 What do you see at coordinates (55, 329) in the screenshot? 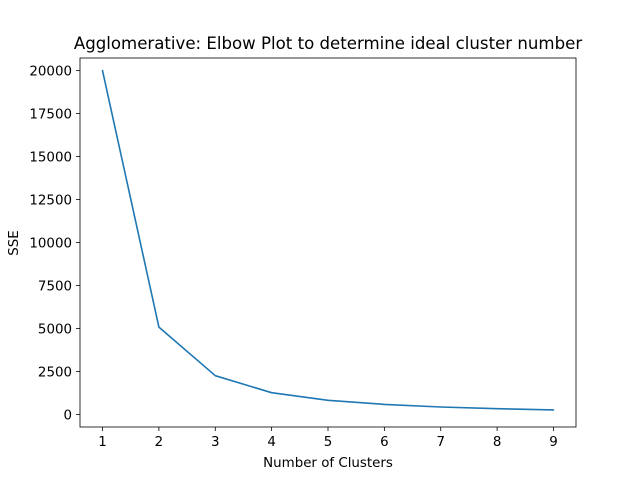
I see `y-tick-label-5000: 5000` at bounding box center [55, 329].